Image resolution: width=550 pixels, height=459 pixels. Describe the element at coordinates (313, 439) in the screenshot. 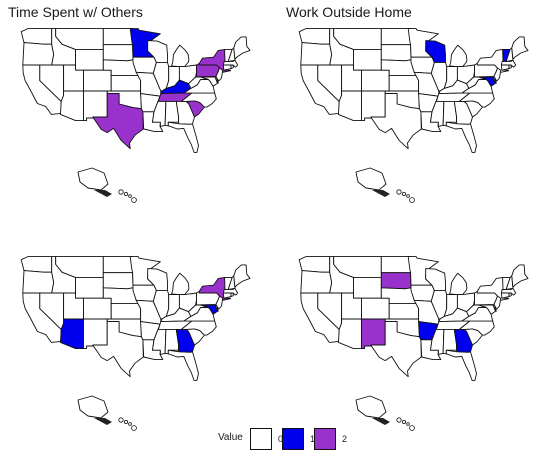

I see `legend-label: 1` at that location.